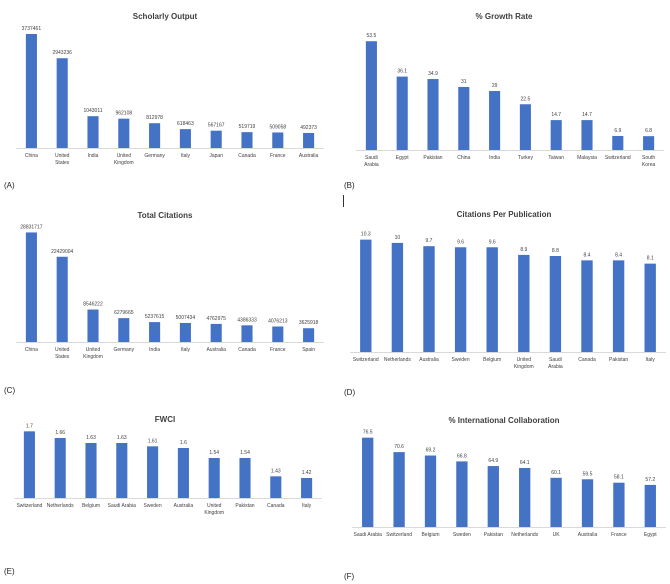 This screenshot has height=584, width=670. Describe the element at coordinates (649, 143) in the screenshot. I see `bar-south-korea` at that location.